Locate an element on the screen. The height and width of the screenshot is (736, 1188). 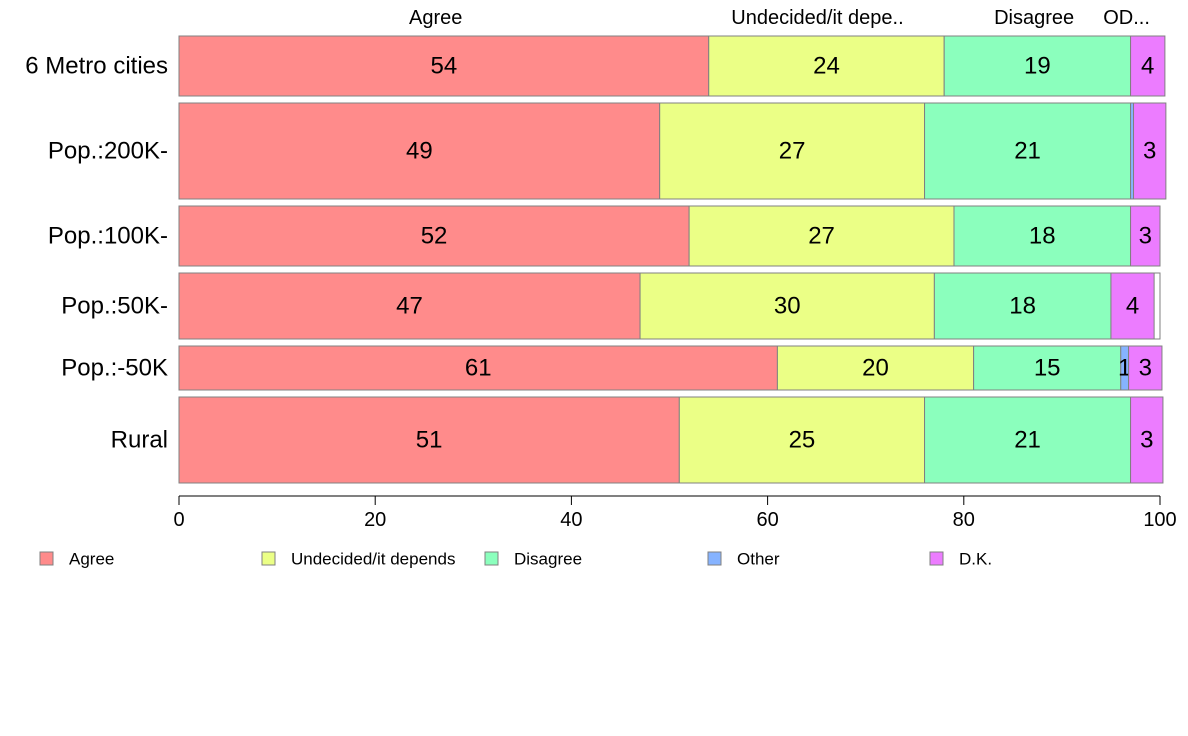
category-label: Pop.:100K- is located at coordinates (108, 236).